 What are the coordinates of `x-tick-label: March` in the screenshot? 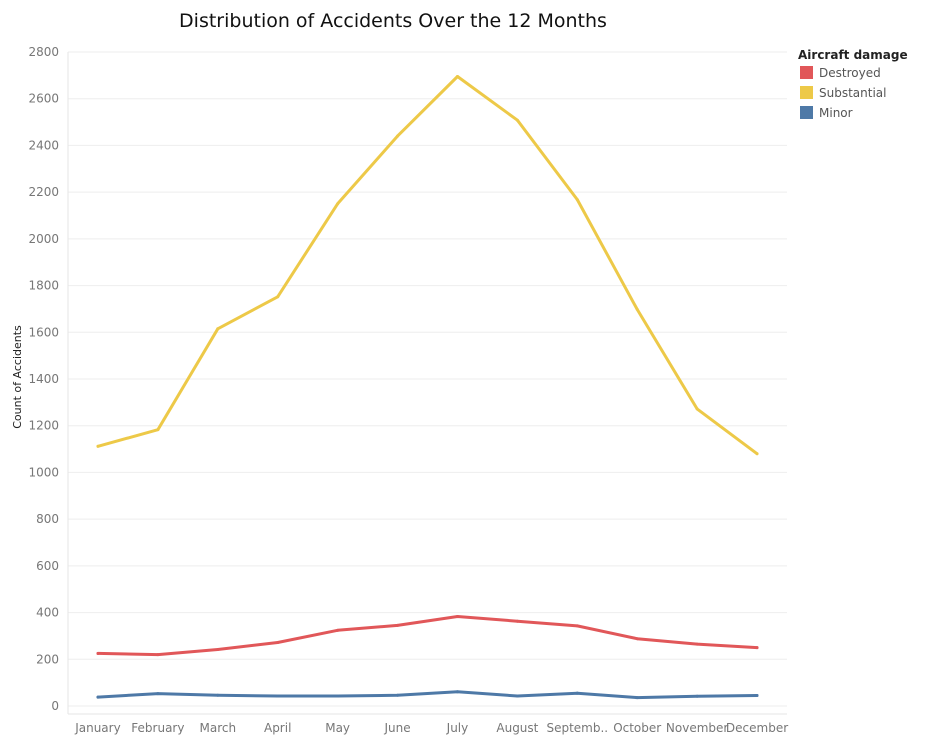 It's located at (217, 728).